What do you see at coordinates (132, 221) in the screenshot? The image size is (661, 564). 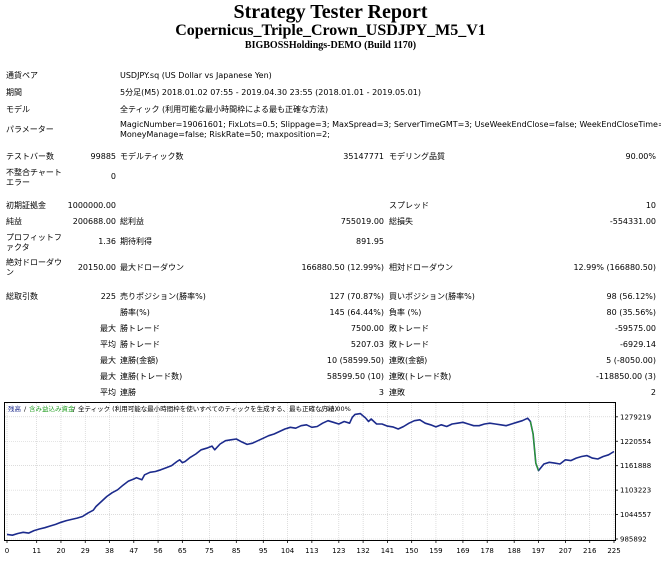 I see `gross-profit-label: 総利益` at bounding box center [132, 221].